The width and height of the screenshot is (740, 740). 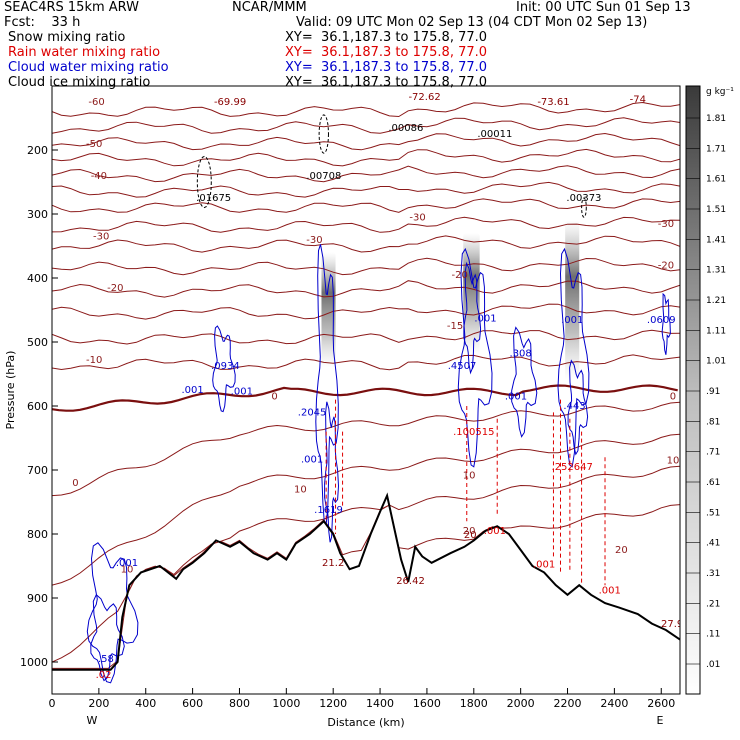 What do you see at coordinates (37, 598) in the screenshot?
I see `y-tick-label: 900` at bounding box center [37, 598].